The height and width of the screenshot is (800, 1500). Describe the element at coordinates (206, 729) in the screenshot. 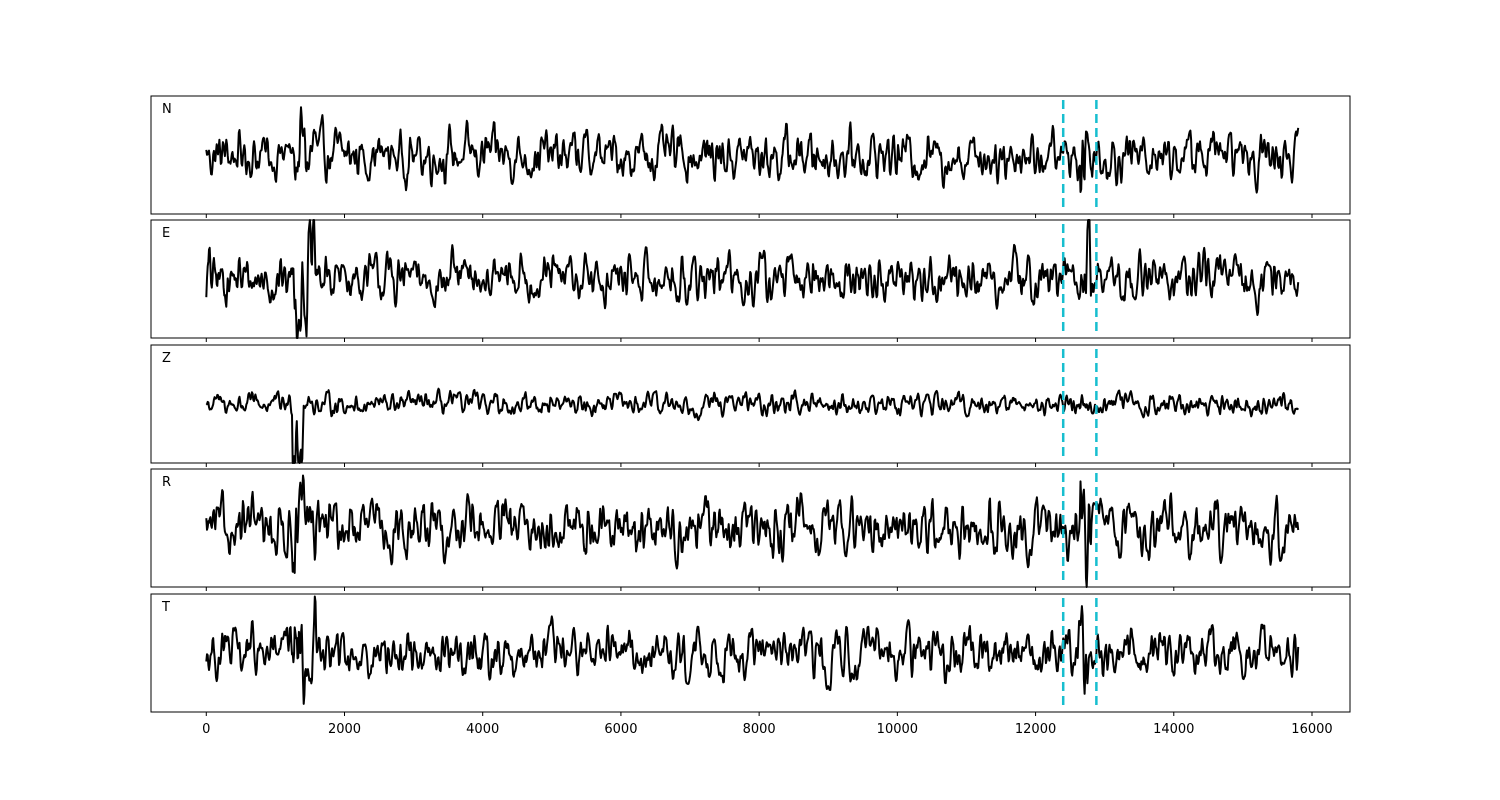

I see `x-tick-label-0: 0` at that location.